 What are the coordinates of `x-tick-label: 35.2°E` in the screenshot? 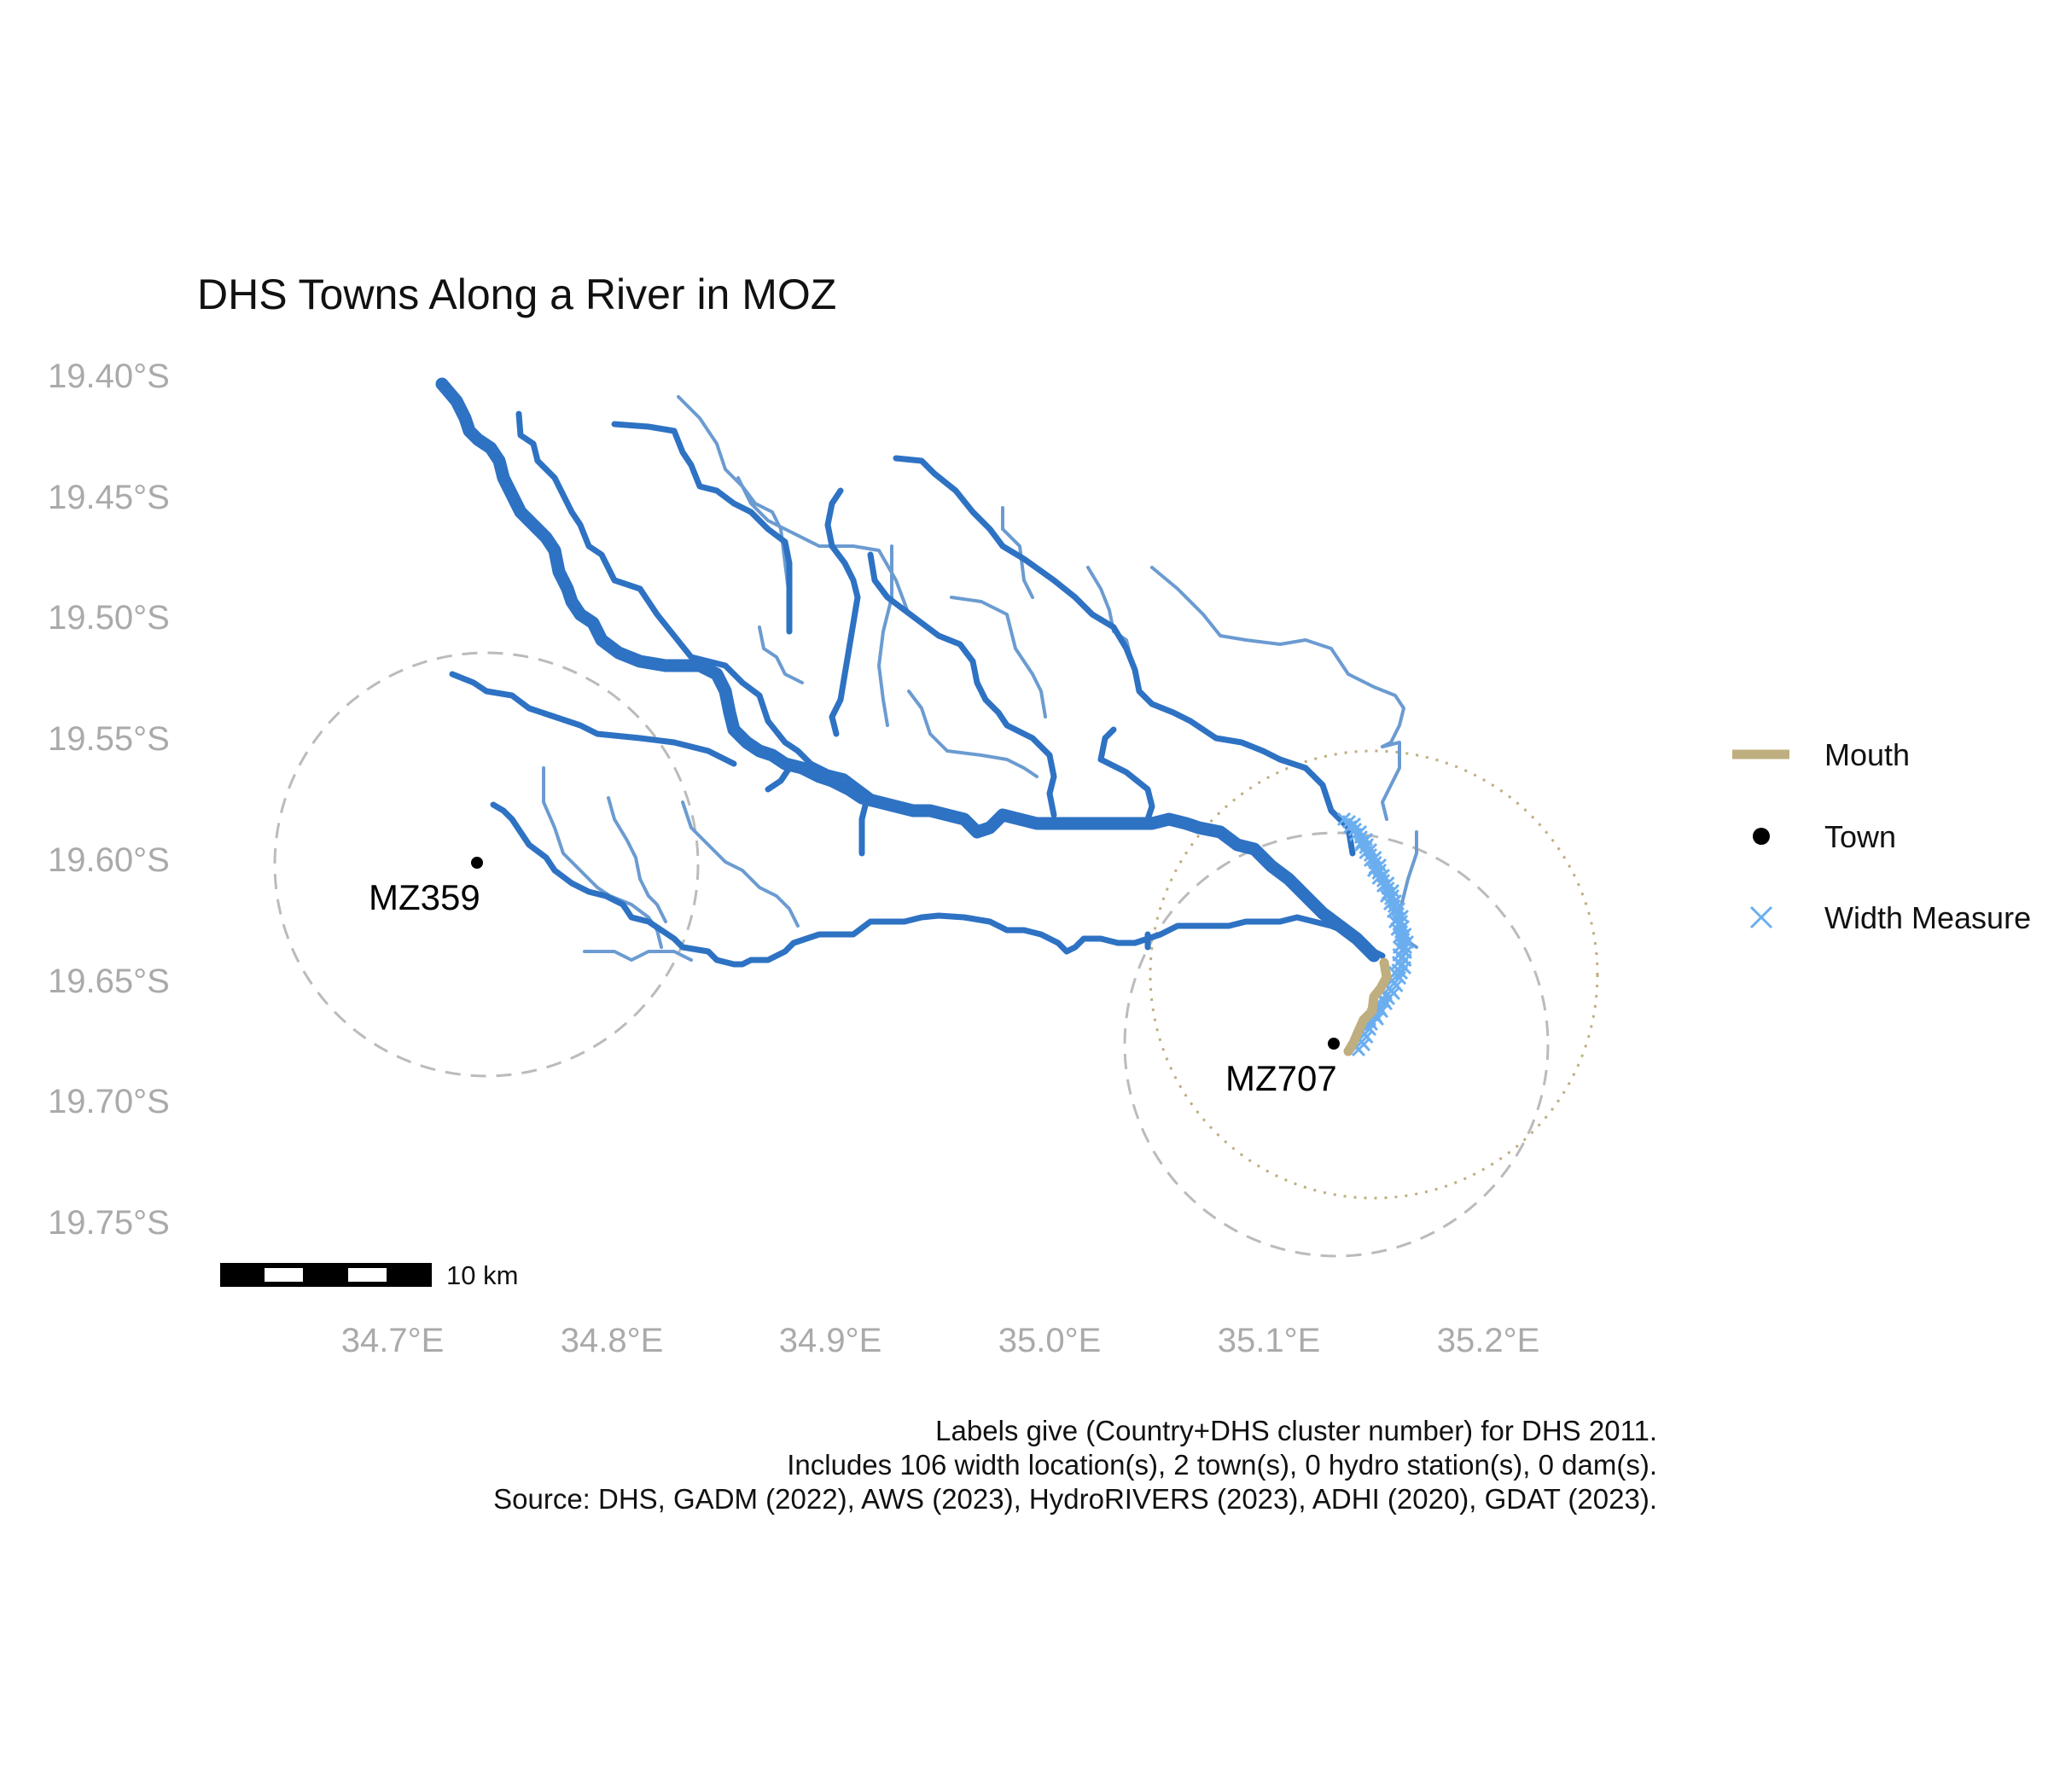 It's located at (1488, 1340).